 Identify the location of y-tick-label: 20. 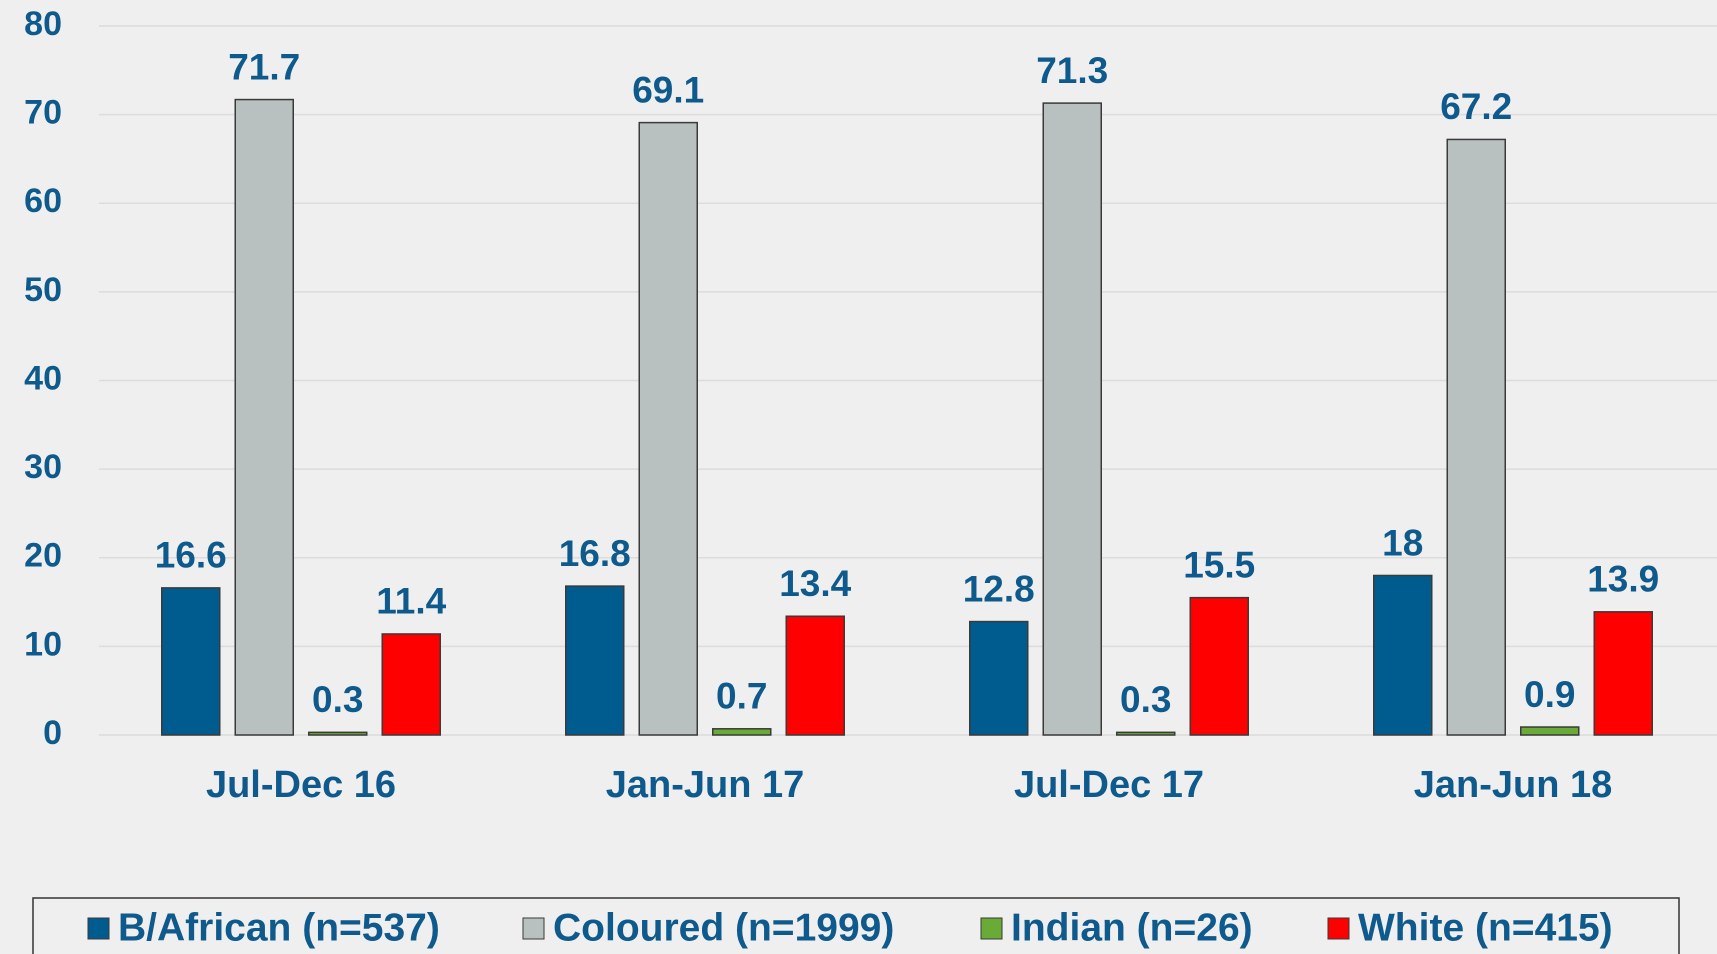
(43, 556).